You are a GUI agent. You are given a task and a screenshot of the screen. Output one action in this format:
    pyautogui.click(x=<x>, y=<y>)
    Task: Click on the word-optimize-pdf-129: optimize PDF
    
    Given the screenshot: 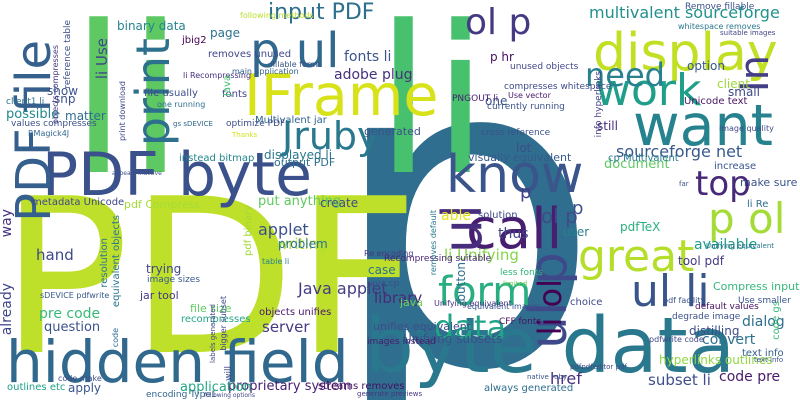 What is the action you would take?
    pyautogui.click(x=256, y=124)
    